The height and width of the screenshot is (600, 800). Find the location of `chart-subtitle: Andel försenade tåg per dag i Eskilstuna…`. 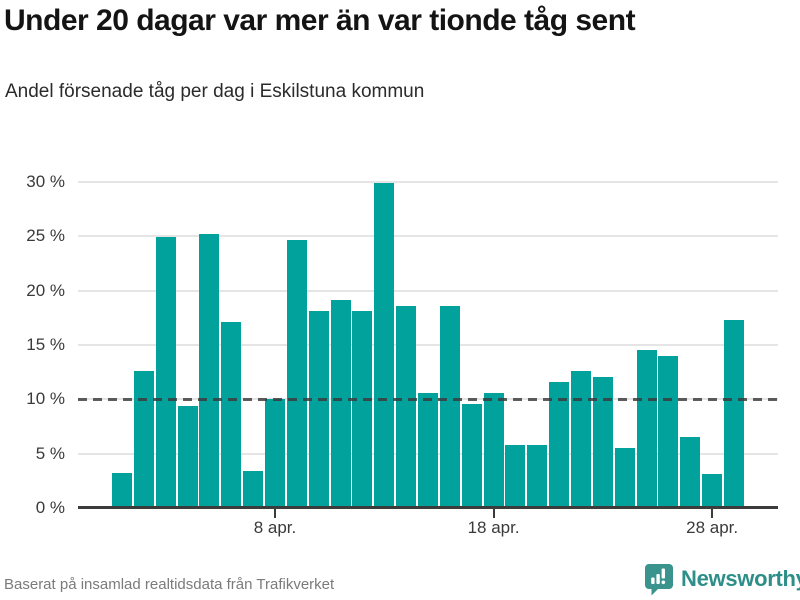

chart-subtitle: Andel försenade tåg per dag i Eskilstuna… is located at coordinates (215, 91).